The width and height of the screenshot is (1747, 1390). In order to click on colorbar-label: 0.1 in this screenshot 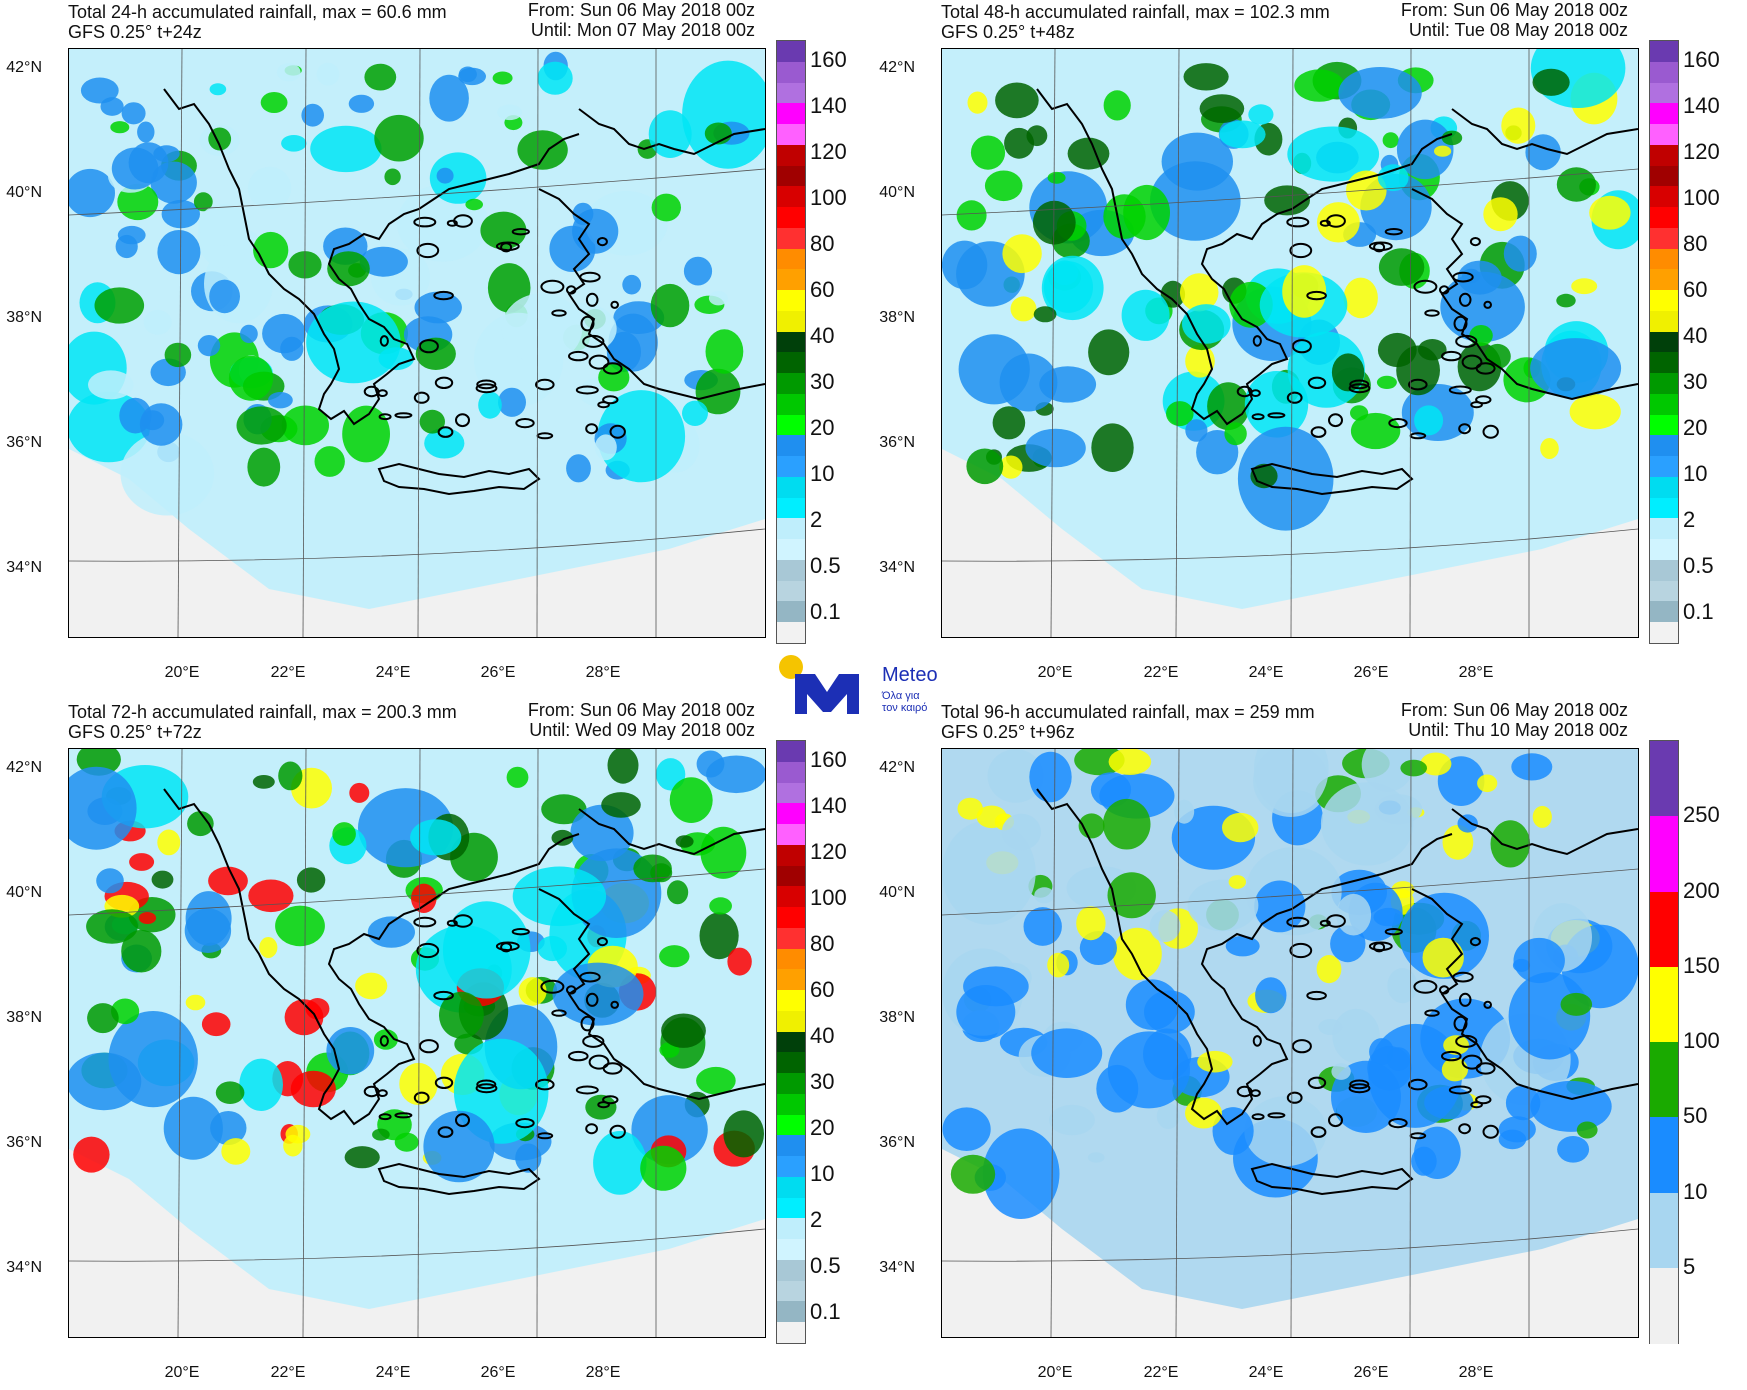, I will do `click(825, 611)`.